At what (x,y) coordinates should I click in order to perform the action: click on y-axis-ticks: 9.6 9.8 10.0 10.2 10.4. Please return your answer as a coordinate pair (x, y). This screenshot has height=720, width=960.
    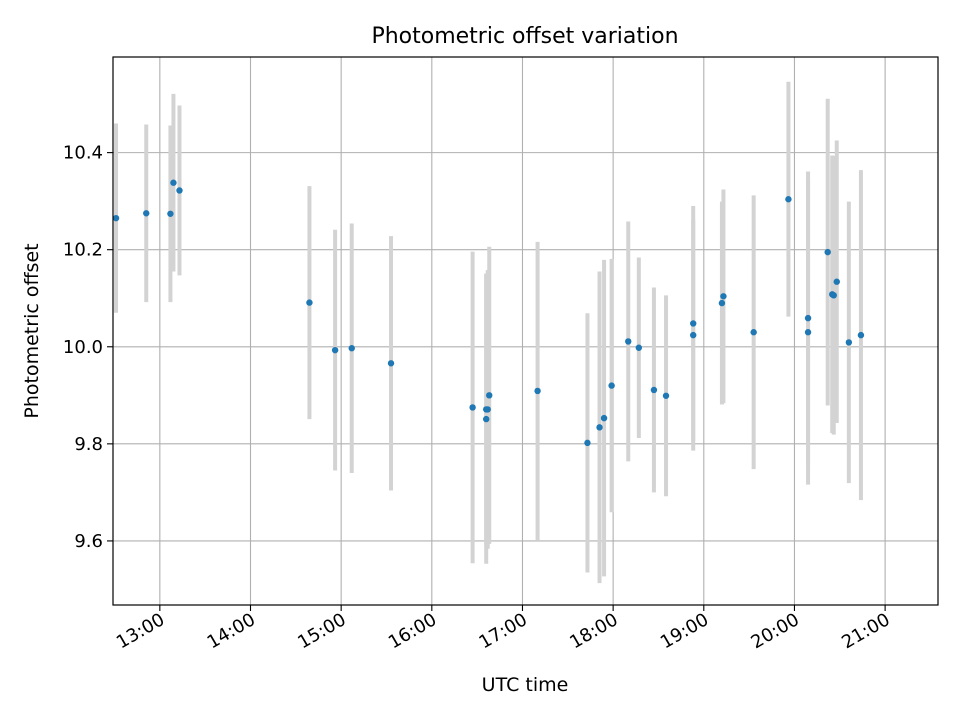
    Looking at the image, I should click on (88, 347).